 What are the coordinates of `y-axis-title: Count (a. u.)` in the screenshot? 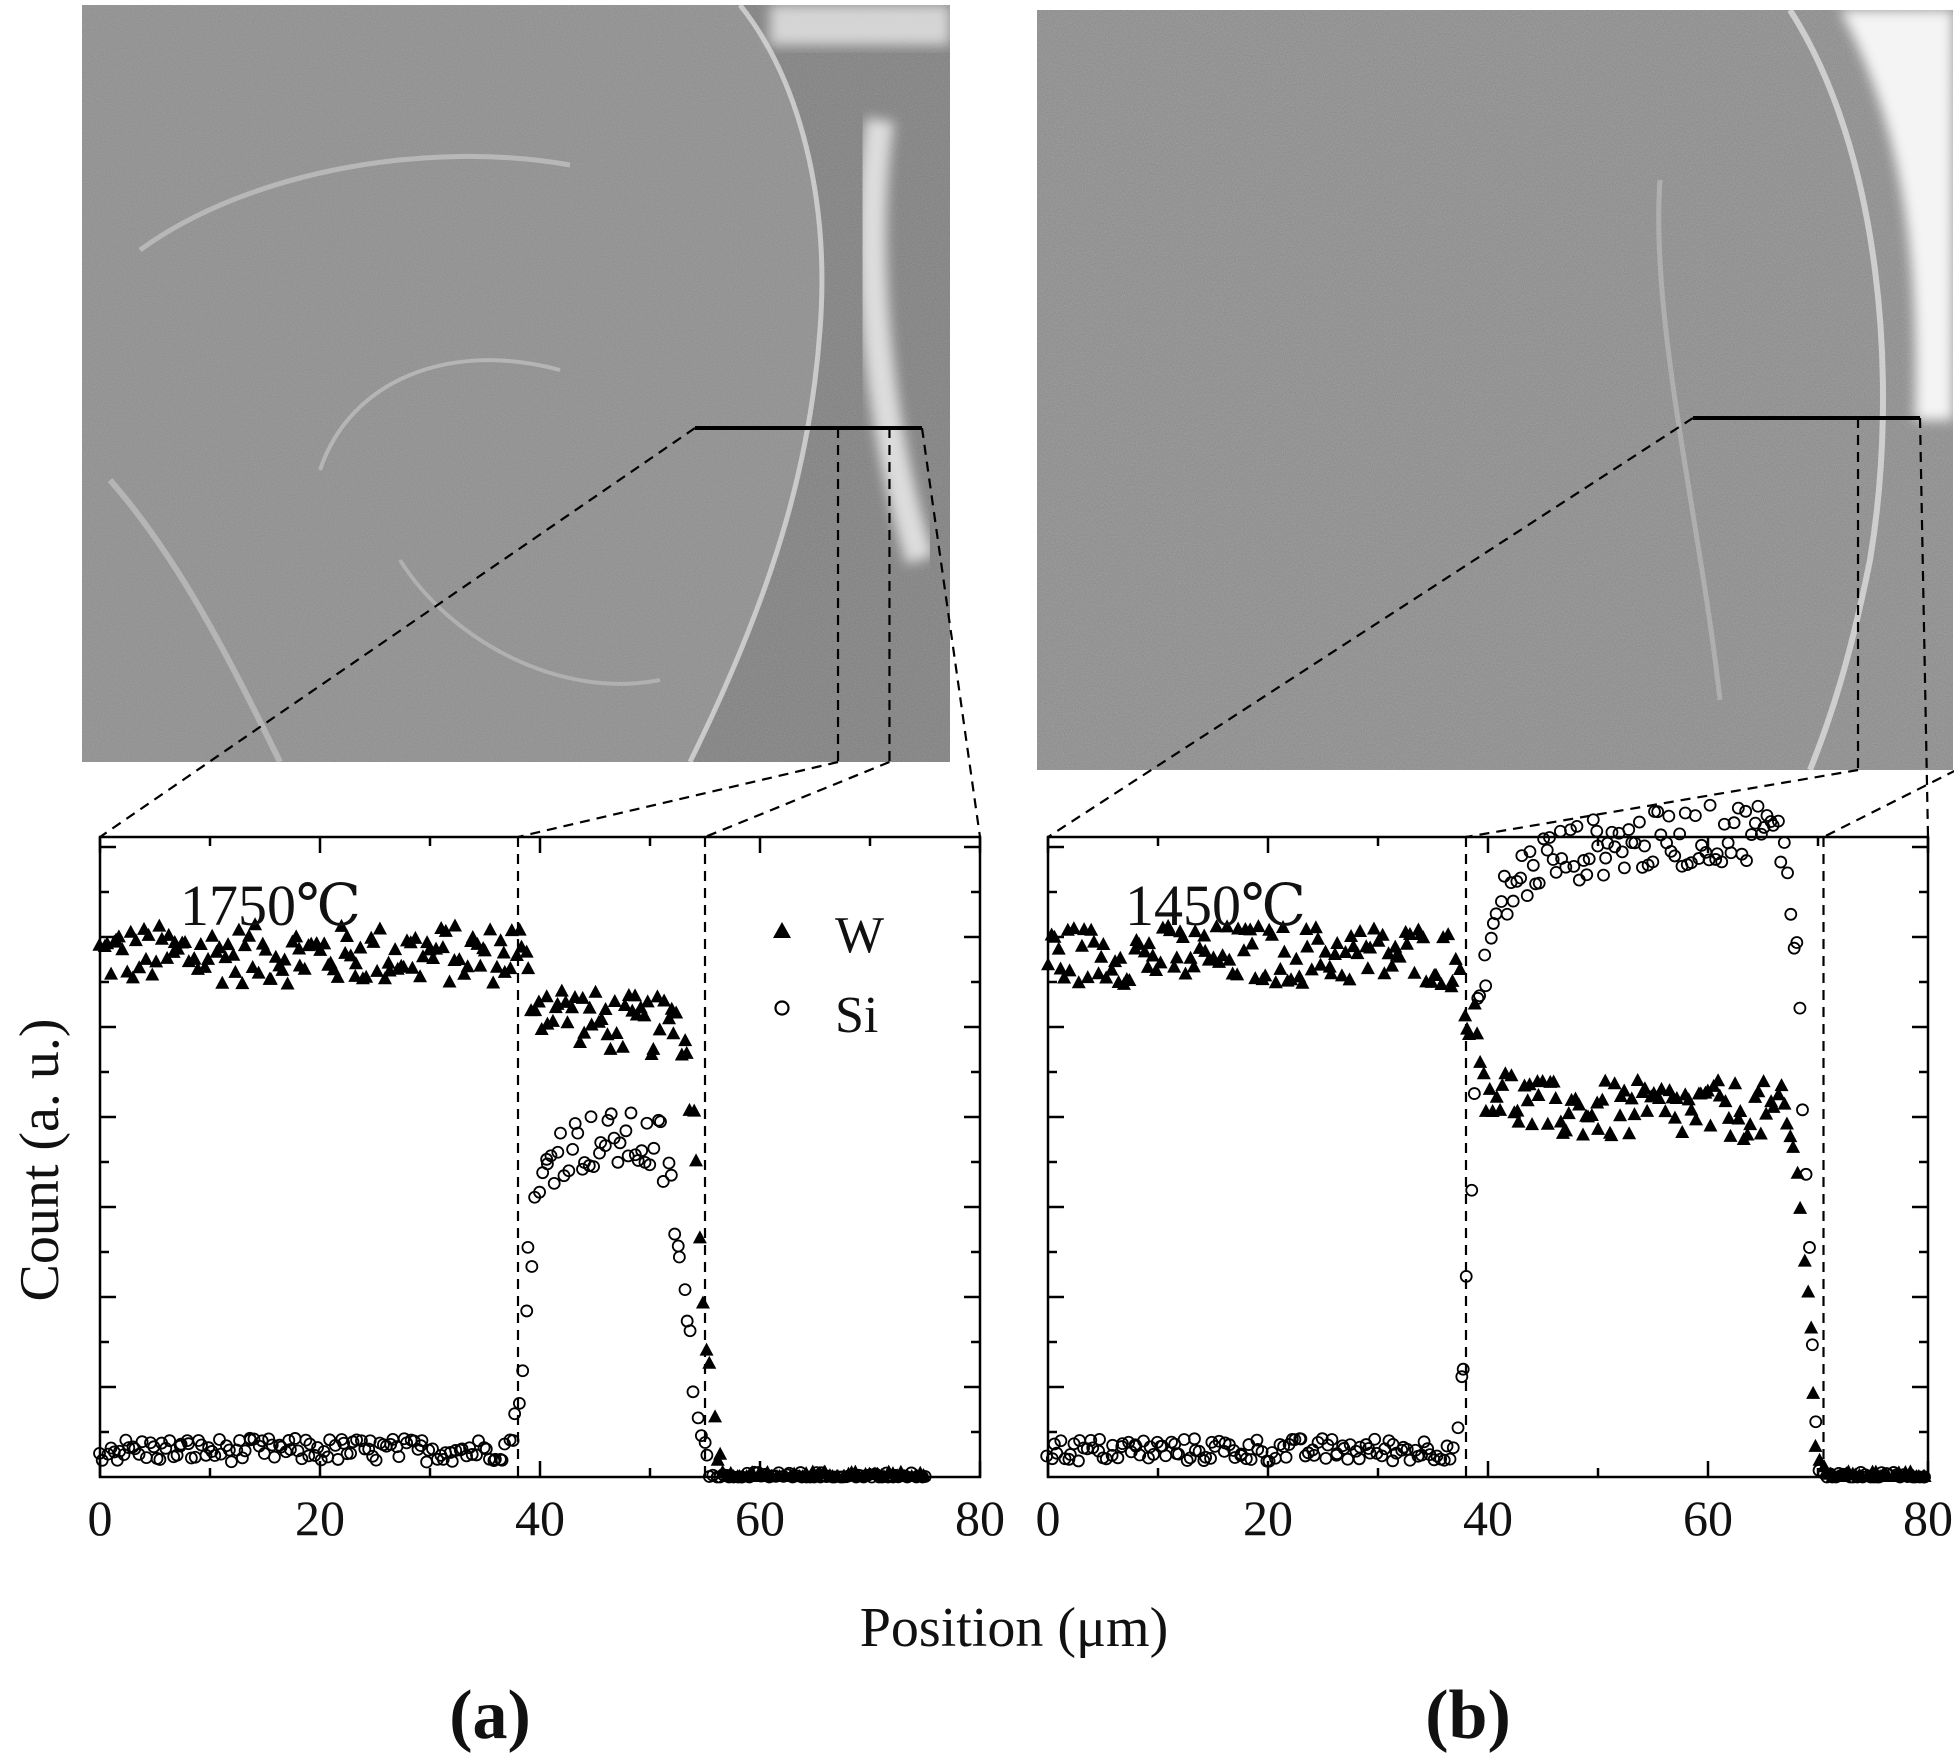 It's located at (40, 1159).